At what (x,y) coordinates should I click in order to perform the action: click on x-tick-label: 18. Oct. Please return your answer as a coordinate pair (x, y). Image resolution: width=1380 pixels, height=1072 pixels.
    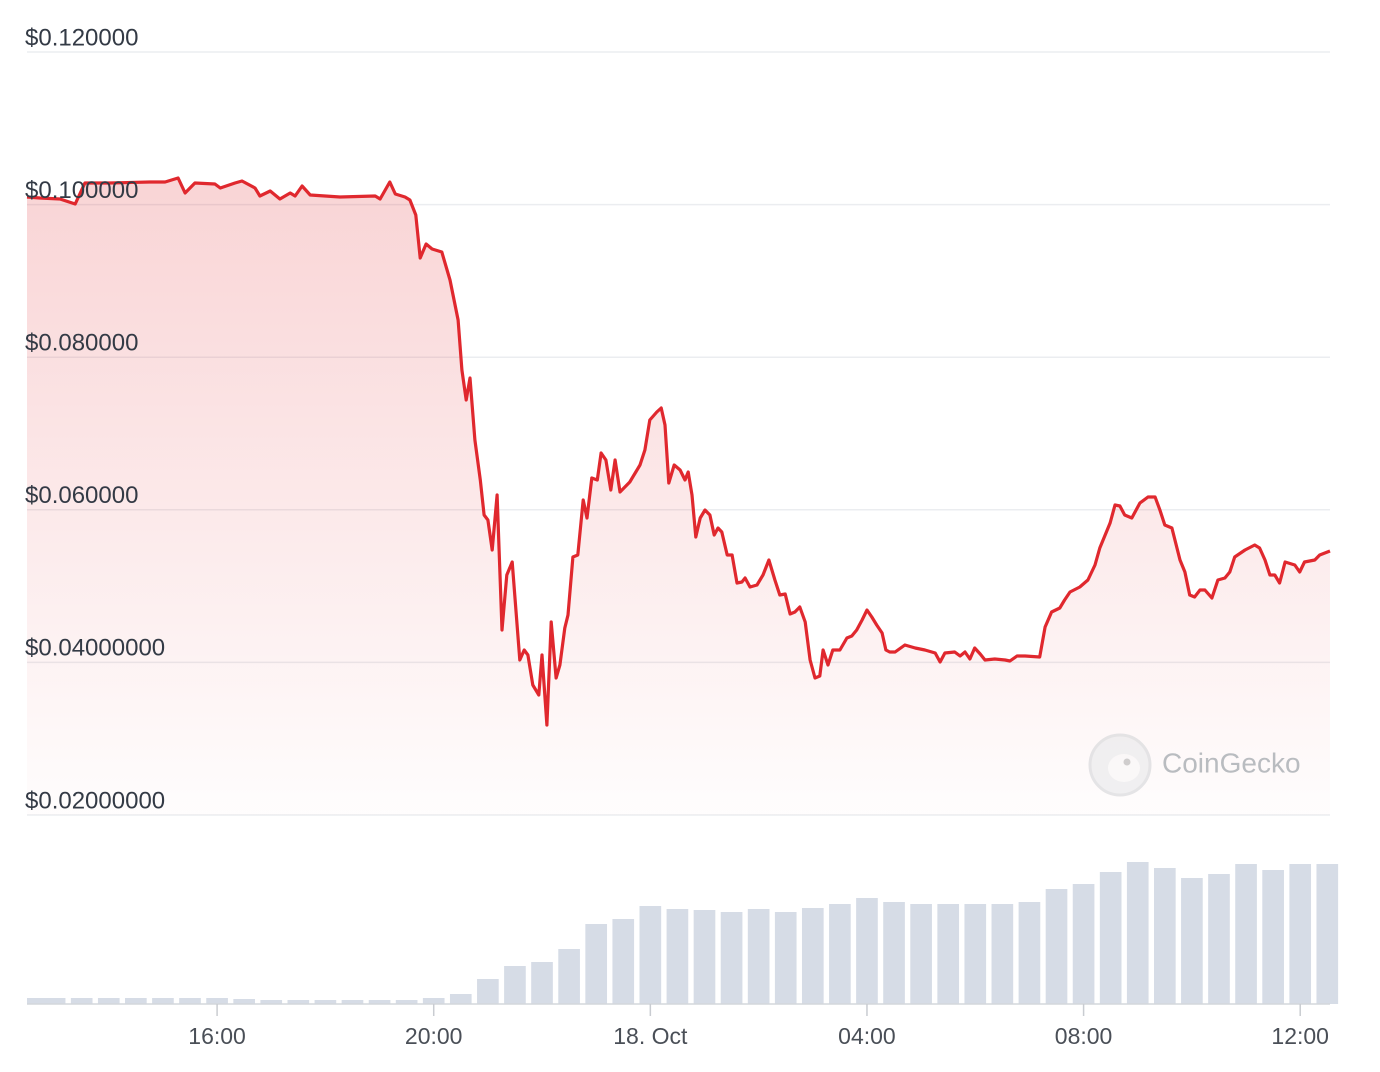
    Looking at the image, I should click on (650, 1036).